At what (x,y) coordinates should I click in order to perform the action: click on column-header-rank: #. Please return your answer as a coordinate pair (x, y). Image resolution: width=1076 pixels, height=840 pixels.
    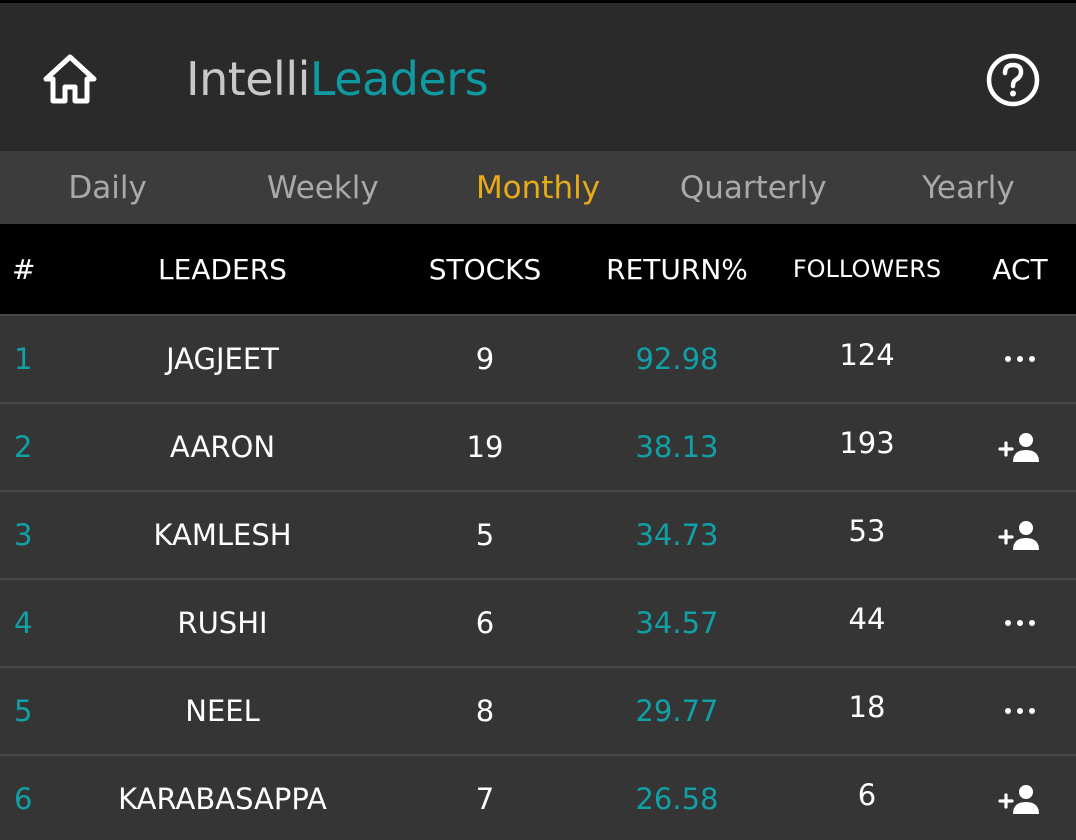
    Looking at the image, I should click on (24, 269).